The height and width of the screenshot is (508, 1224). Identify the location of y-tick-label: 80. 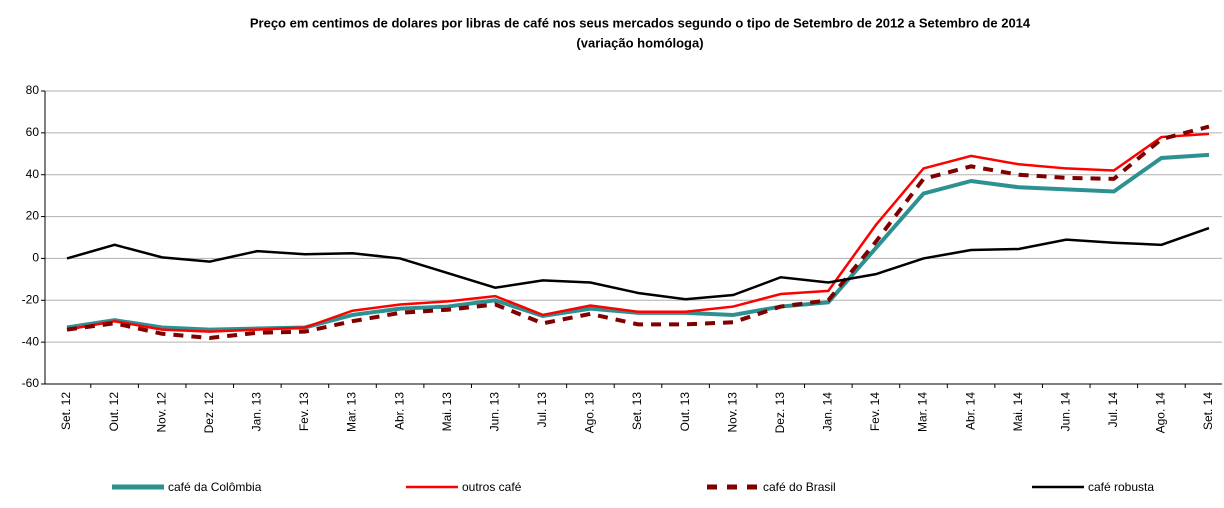
(33, 90).